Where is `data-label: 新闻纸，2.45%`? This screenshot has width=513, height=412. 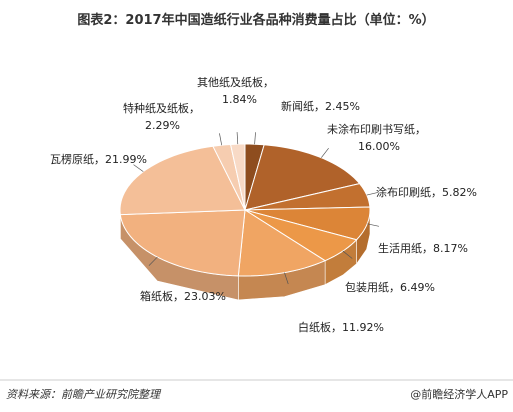 data-label: 新闻纸，2.45% is located at coordinates (320, 106).